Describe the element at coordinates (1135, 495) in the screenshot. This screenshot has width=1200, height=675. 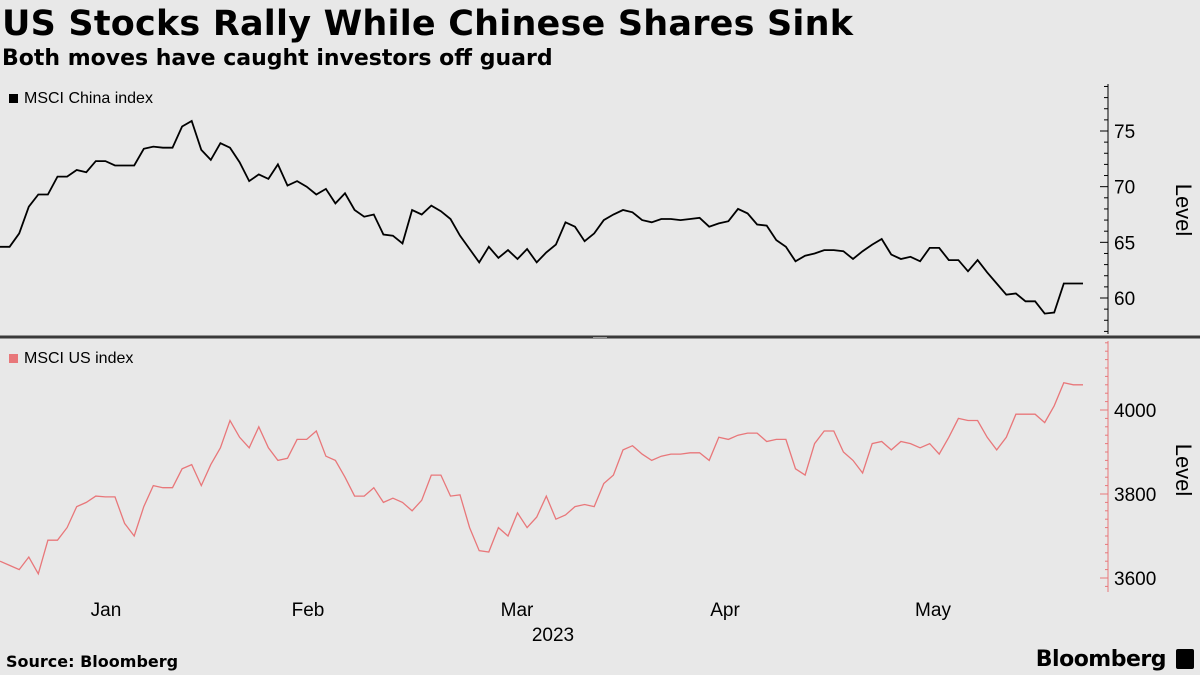
I see `y-tick-label-us: 3800` at that location.